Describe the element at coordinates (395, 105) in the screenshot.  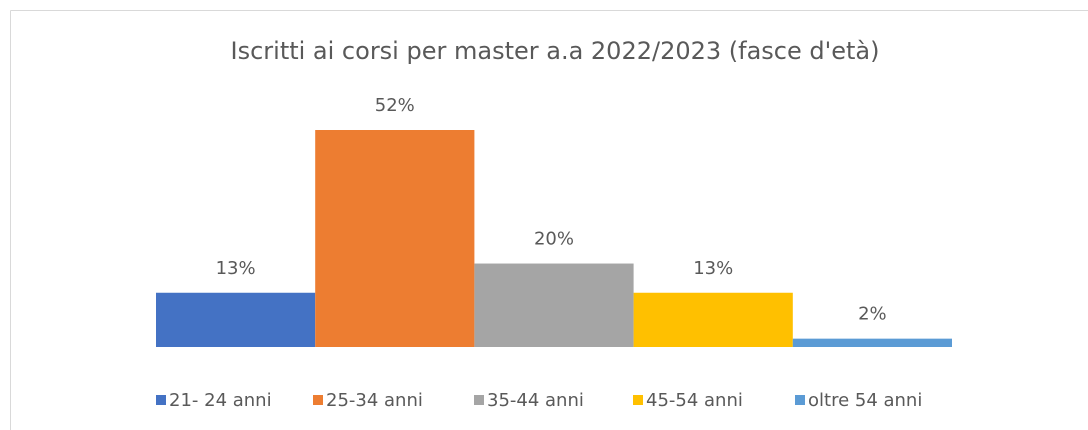
I see `value-label: 52%` at that location.